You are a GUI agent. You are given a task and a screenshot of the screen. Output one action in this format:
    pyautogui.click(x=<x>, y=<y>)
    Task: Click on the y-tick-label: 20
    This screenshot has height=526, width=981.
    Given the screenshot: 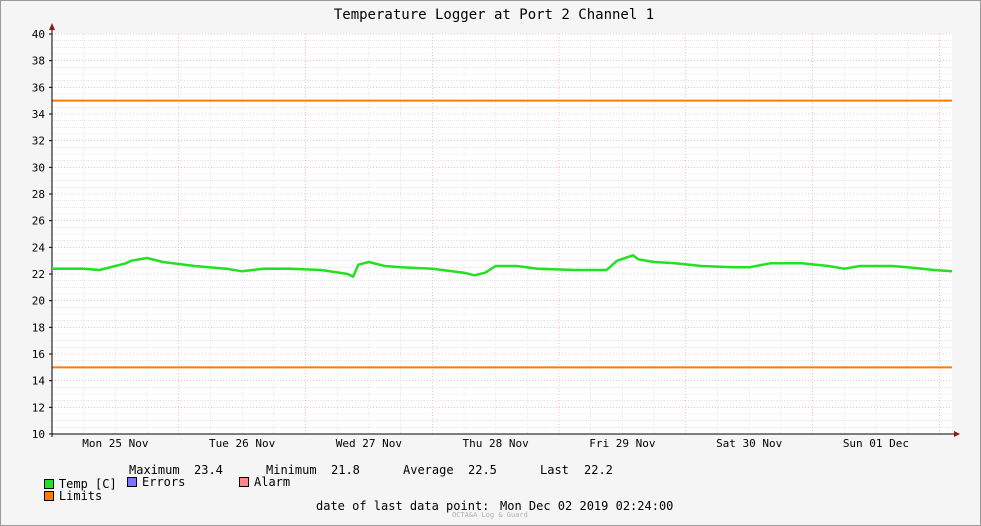 What is the action you would take?
    pyautogui.click(x=38, y=301)
    